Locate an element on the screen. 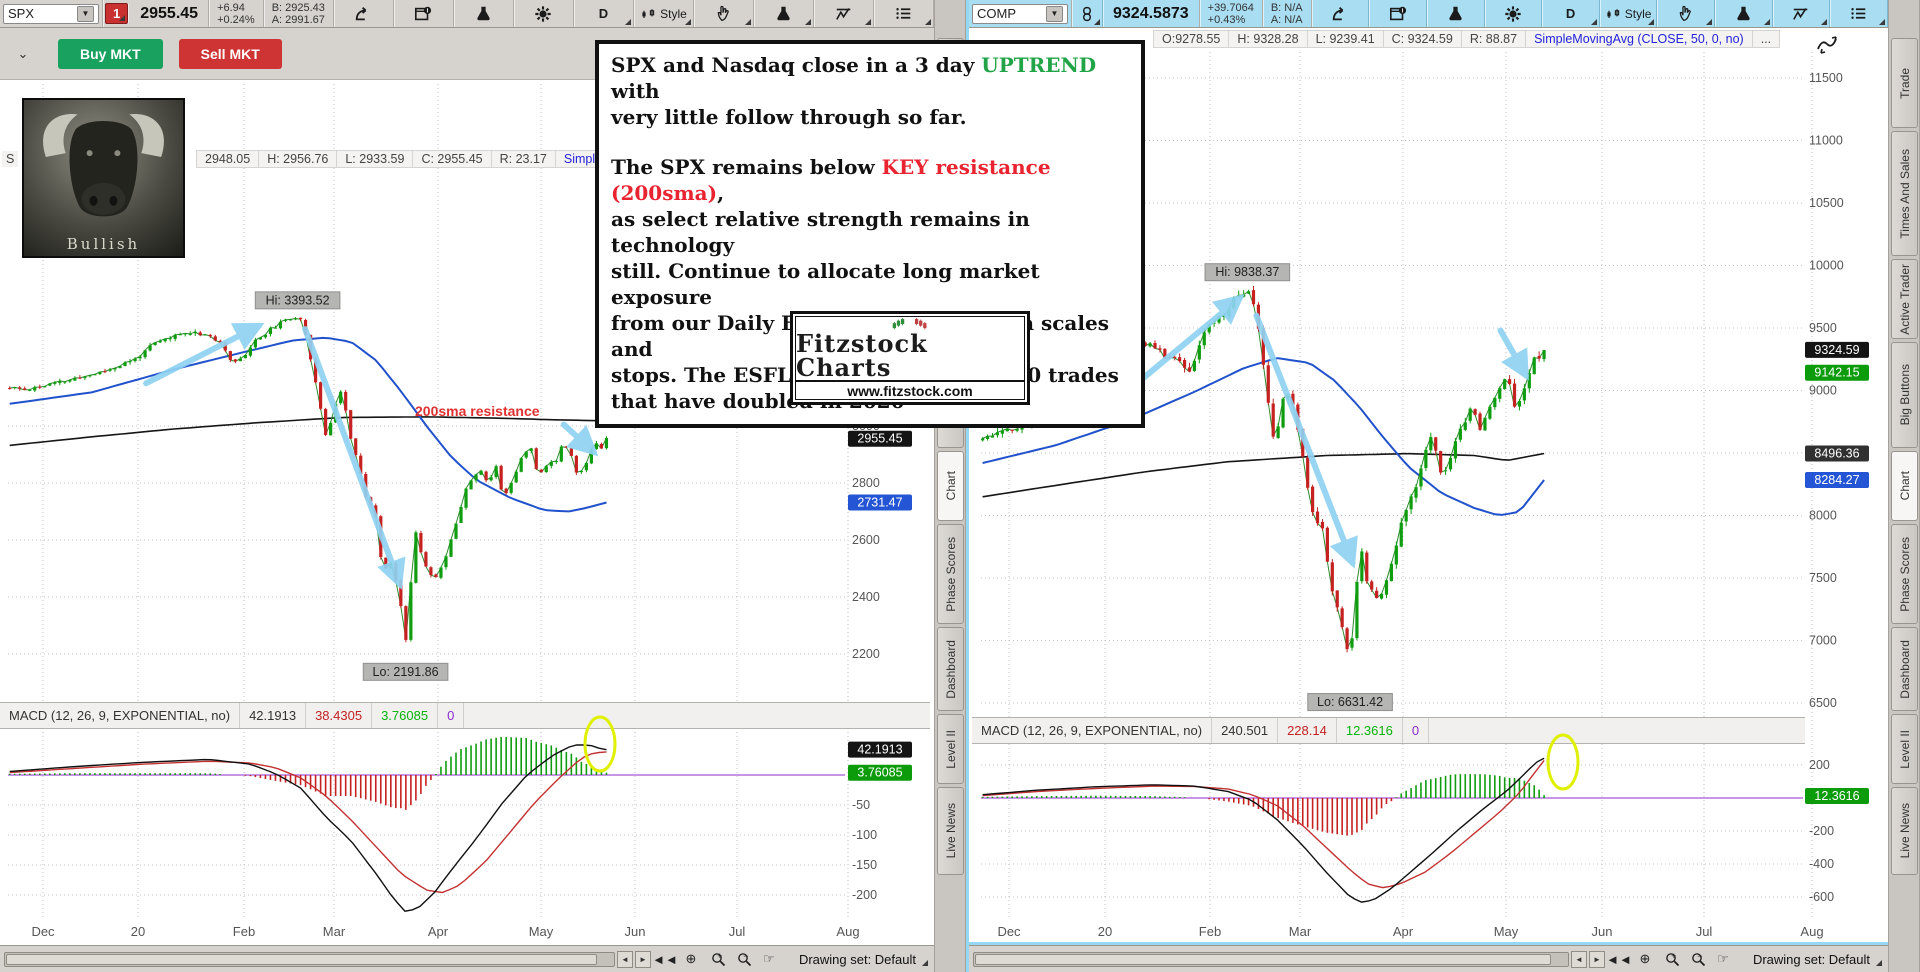  svg-text: Apr is located at coordinates (1403, 931).